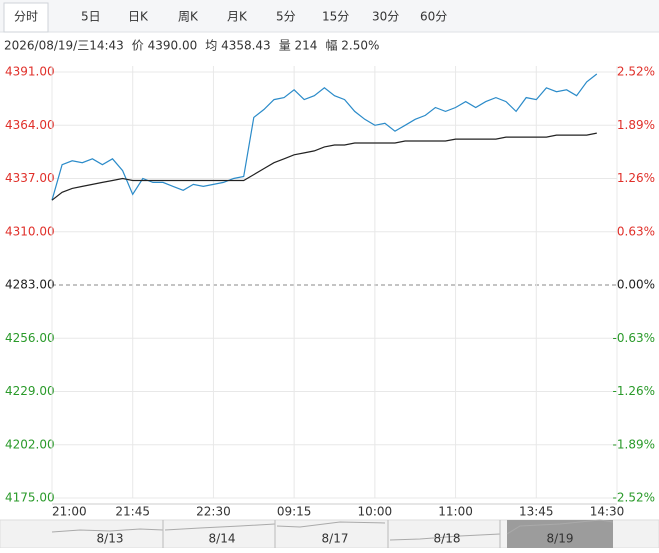 This screenshot has width=659, height=553. Describe the element at coordinates (30, 178) in the screenshot. I see `y-tick-label: 4337.00` at that location.